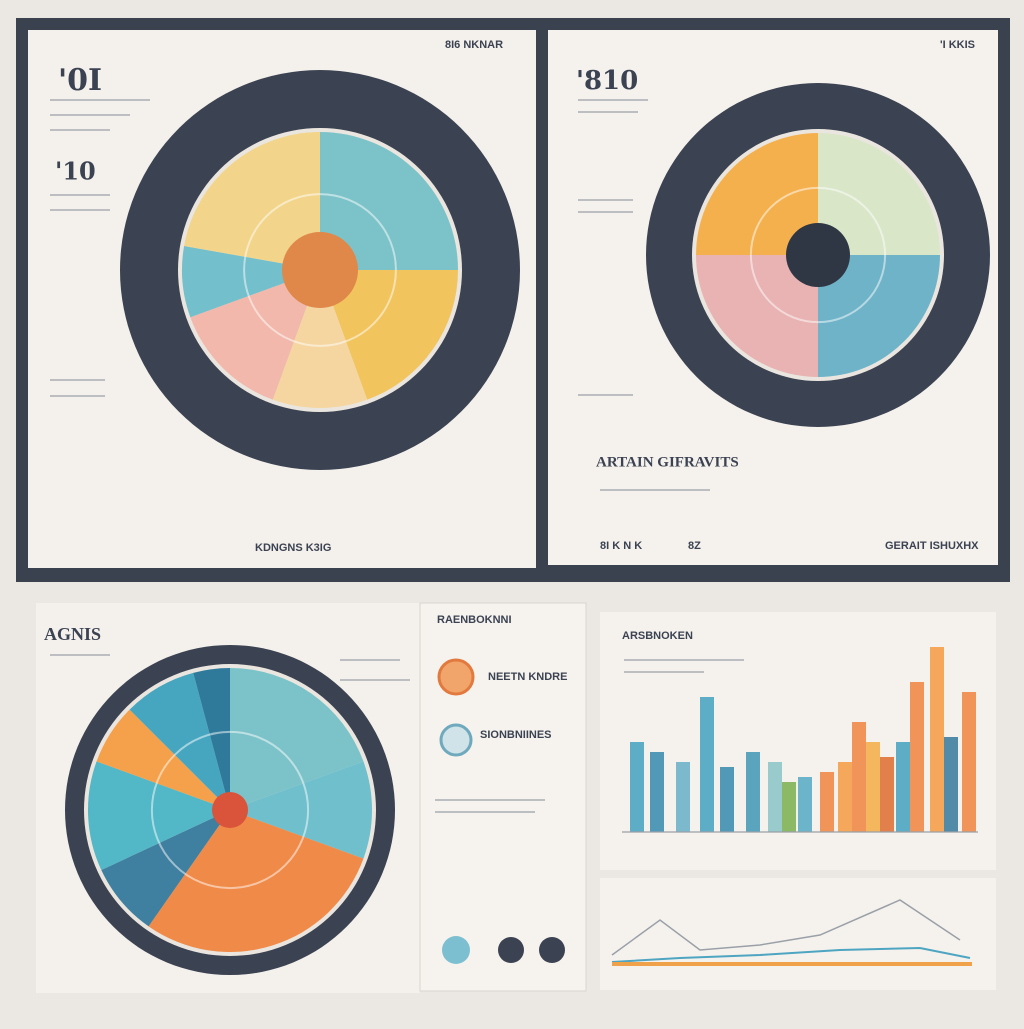 Image resolution: width=1024 pixels, height=1029 pixels. What do you see at coordinates (72, 634) in the screenshot?
I see `title: AGNIS` at bounding box center [72, 634].